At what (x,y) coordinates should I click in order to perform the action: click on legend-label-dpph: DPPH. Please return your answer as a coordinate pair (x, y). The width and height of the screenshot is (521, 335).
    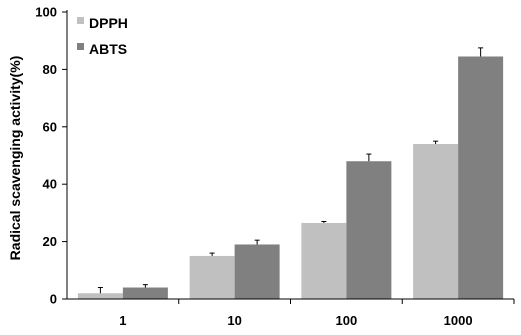
    Looking at the image, I should click on (108, 23).